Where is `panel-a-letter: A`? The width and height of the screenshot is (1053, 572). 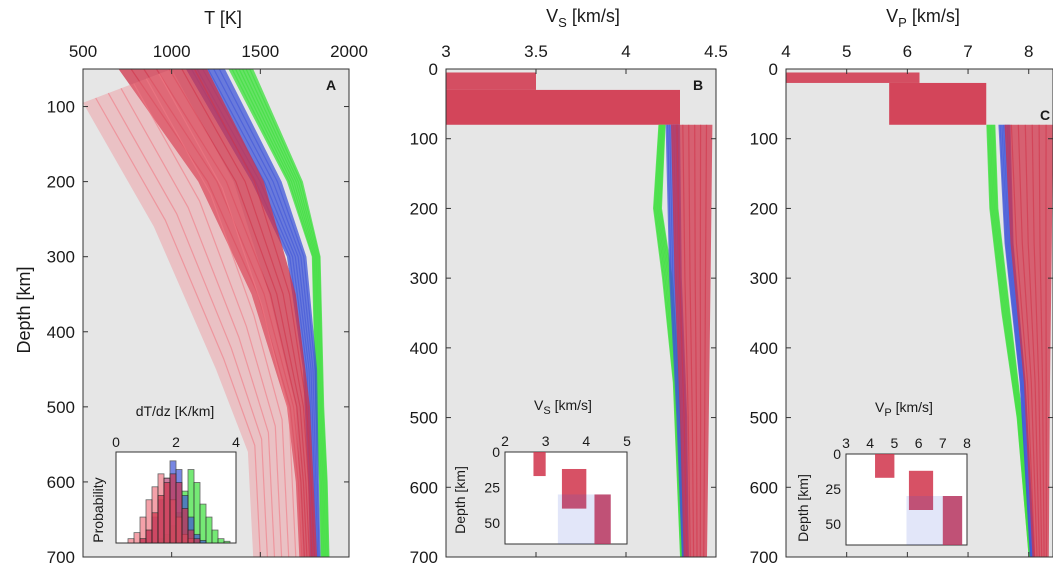
panel-a-letter: A is located at coordinates (331, 85).